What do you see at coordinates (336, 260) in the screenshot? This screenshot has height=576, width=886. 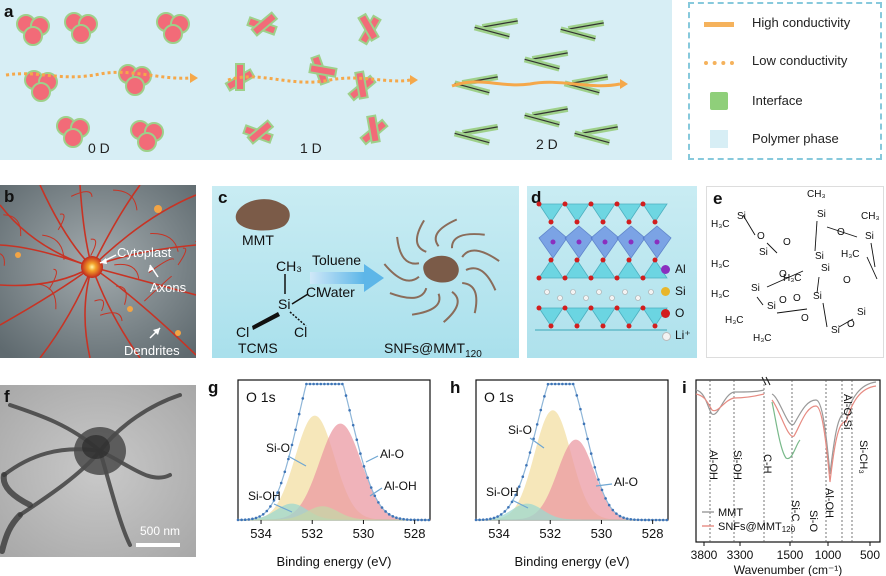 I see `toluene-label: Toluene` at bounding box center [336, 260].